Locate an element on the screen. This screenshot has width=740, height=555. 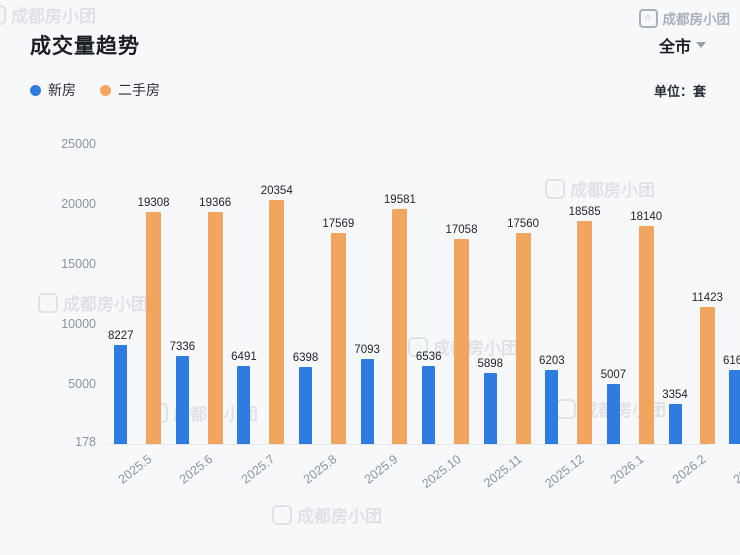
bar-value-label: 5007 is located at coordinates (613, 374).